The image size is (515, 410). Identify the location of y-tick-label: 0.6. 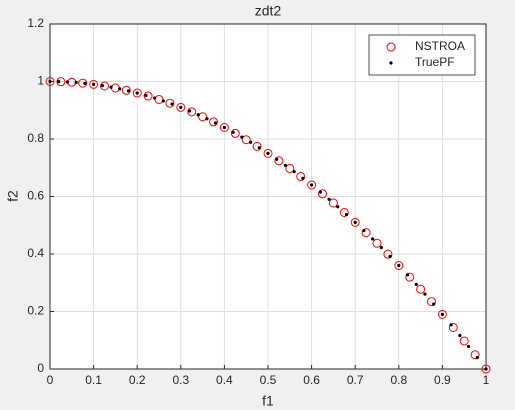
(35, 196).